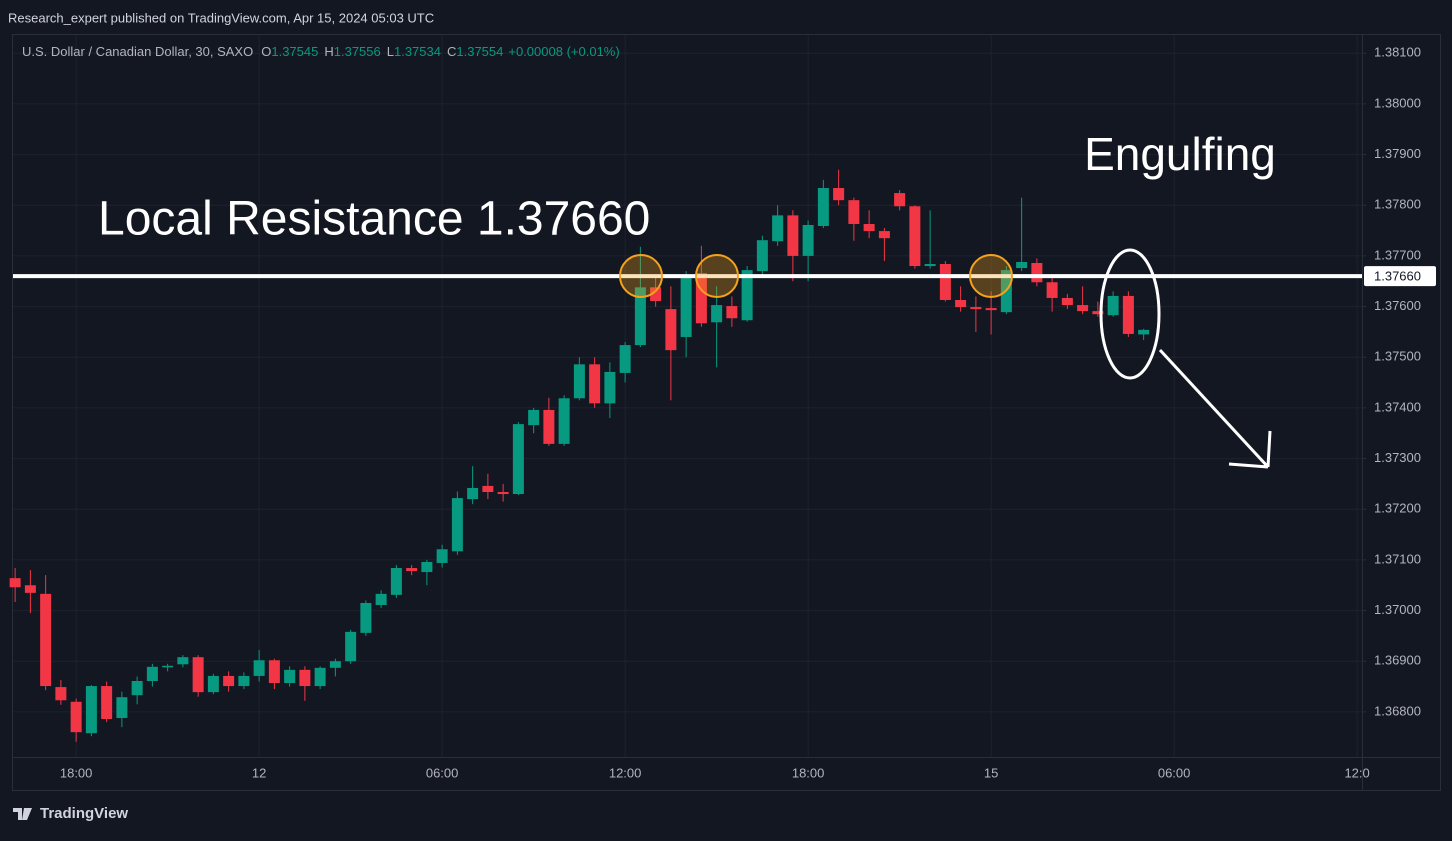 Image resolution: width=1452 pixels, height=841 pixels. Describe the element at coordinates (451, 51) in the screenshot. I see `legend-label: C` at that location.